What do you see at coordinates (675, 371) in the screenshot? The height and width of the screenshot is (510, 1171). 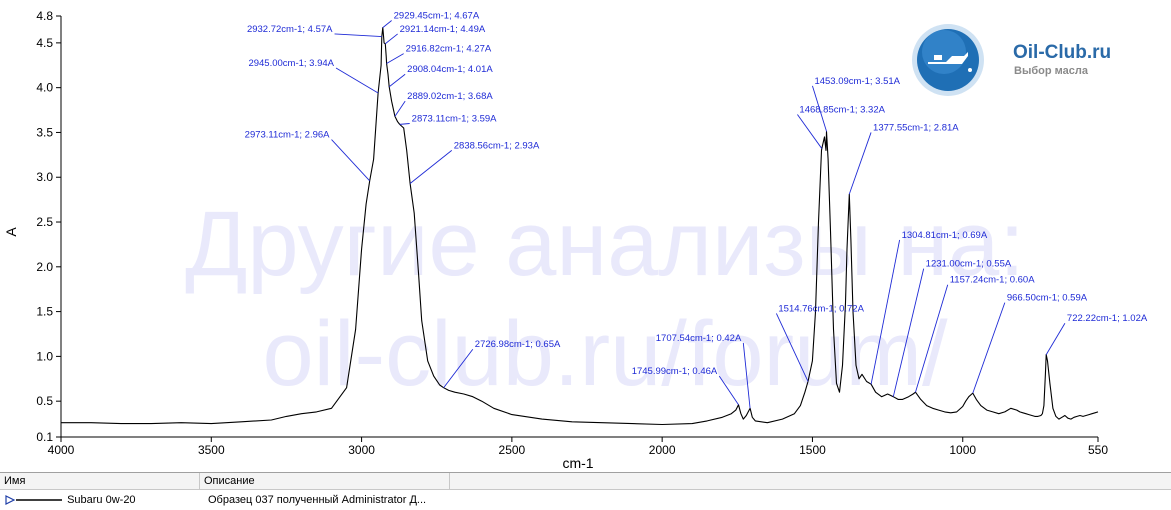 I see `peak-annotation: 1745.99cm-1; 0.46A` at bounding box center [675, 371].